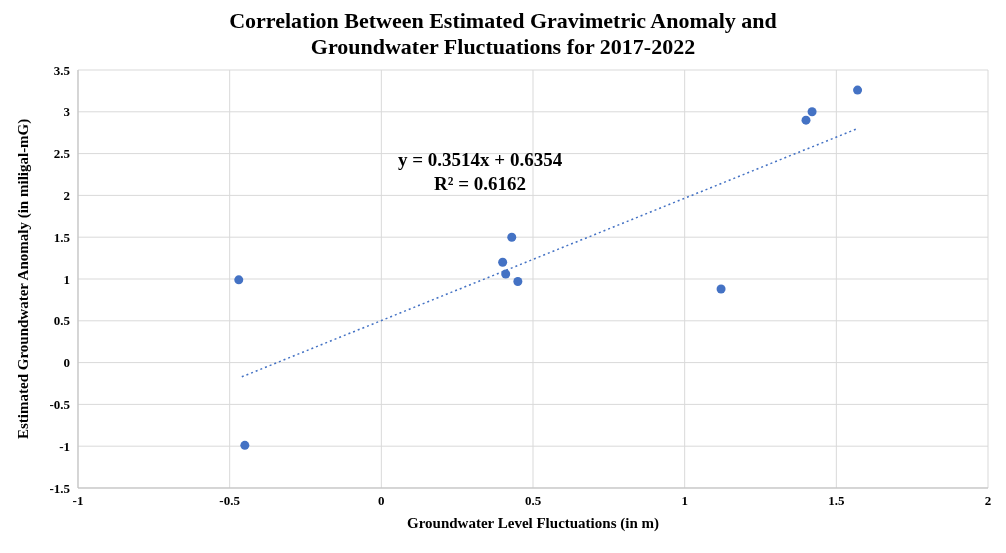  Describe the element at coordinates (533, 501) in the screenshot. I see `x-tick-label: 0.5` at that location.